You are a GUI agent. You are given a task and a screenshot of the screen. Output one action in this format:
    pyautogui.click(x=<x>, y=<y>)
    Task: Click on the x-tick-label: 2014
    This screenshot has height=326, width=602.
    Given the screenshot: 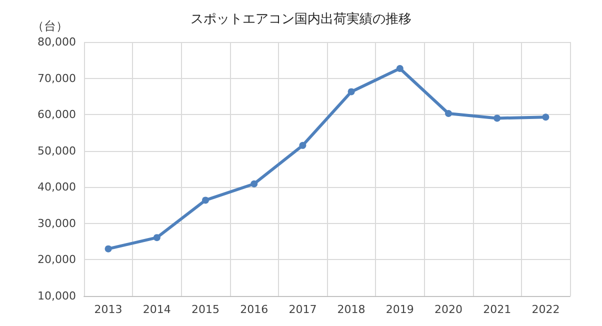 What is the action you would take?
    pyautogui.click(x=156, y=309)
    